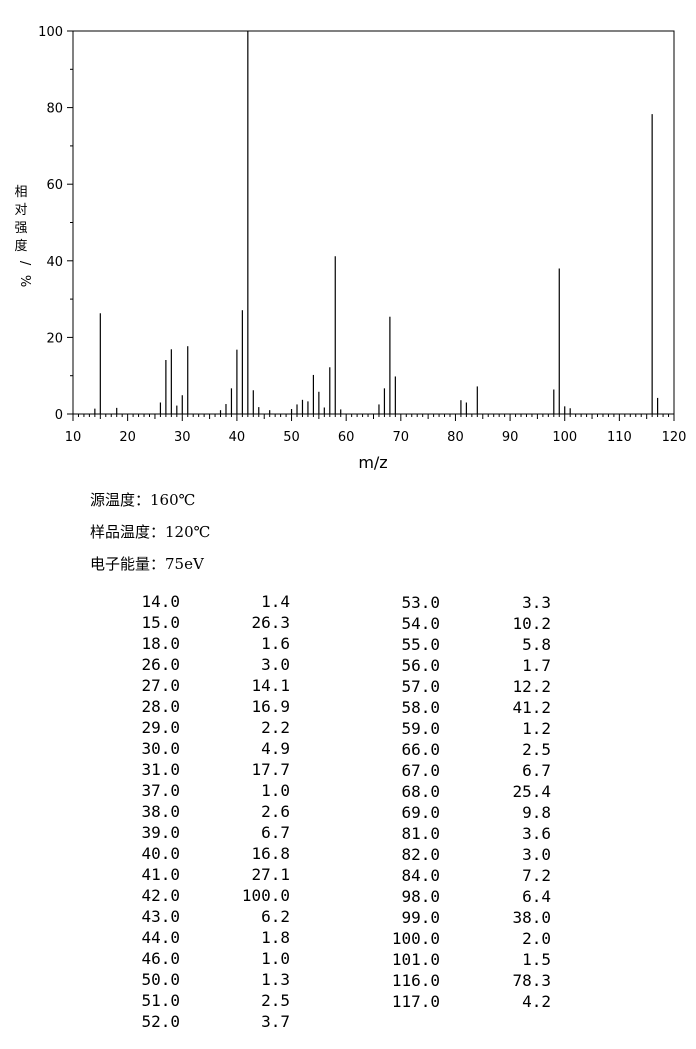 This screenshot has width=696, height=1049. Describe the element at coordinates (415, 1001) in the screenshot. I see `mz-value: 117.0` at that location.